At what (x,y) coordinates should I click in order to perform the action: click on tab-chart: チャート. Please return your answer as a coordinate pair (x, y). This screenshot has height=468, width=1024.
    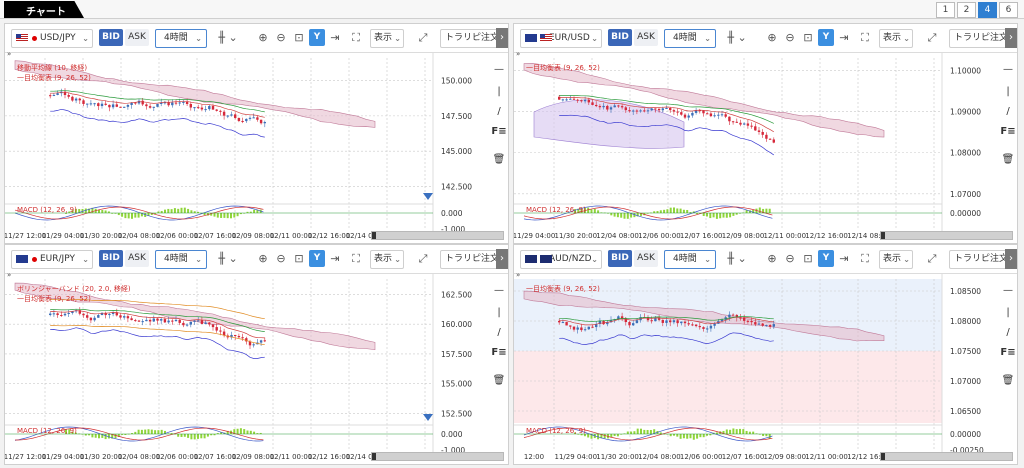
    Looking at the image, I should click on (44, 9).